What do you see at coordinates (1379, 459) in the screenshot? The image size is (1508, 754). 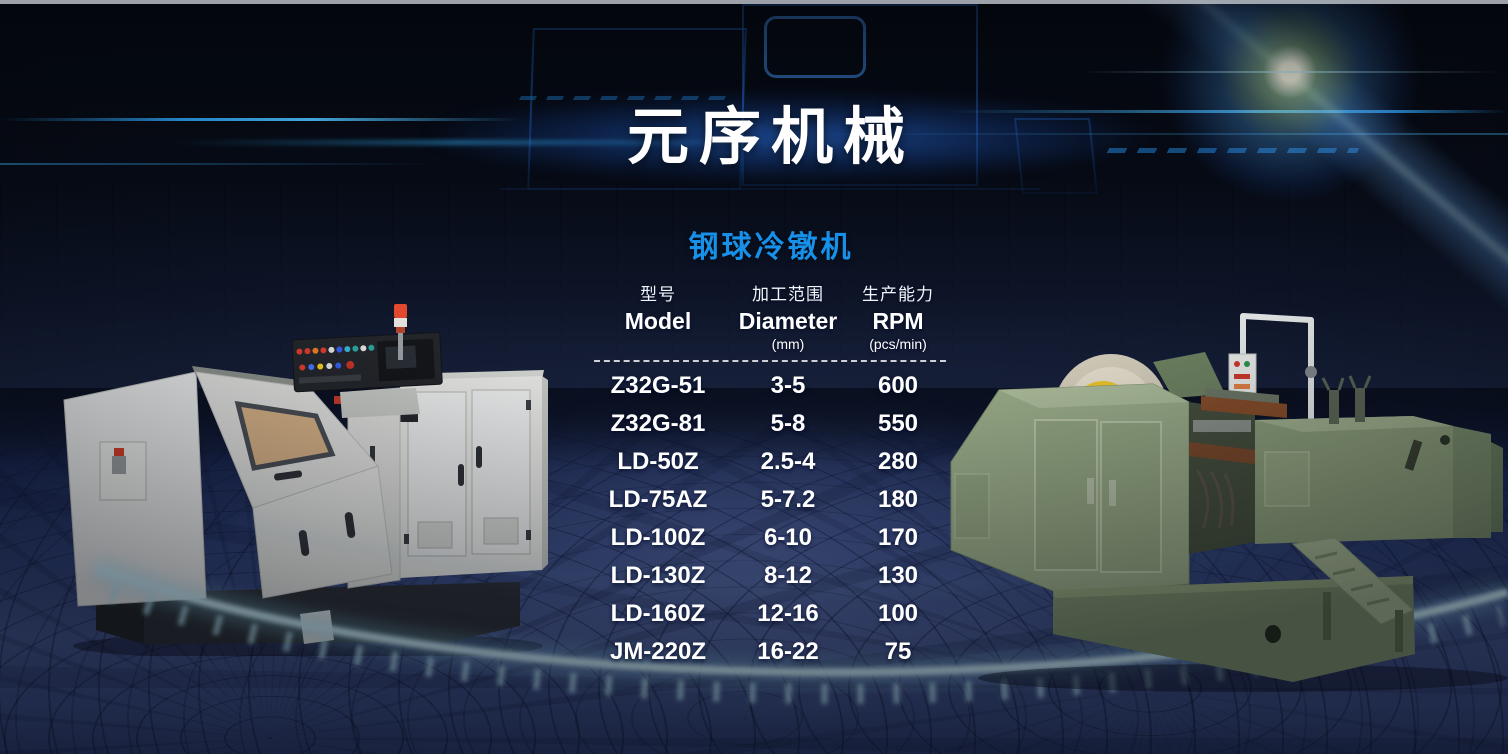 I see `head-block` at bounding box center [1379, 459].